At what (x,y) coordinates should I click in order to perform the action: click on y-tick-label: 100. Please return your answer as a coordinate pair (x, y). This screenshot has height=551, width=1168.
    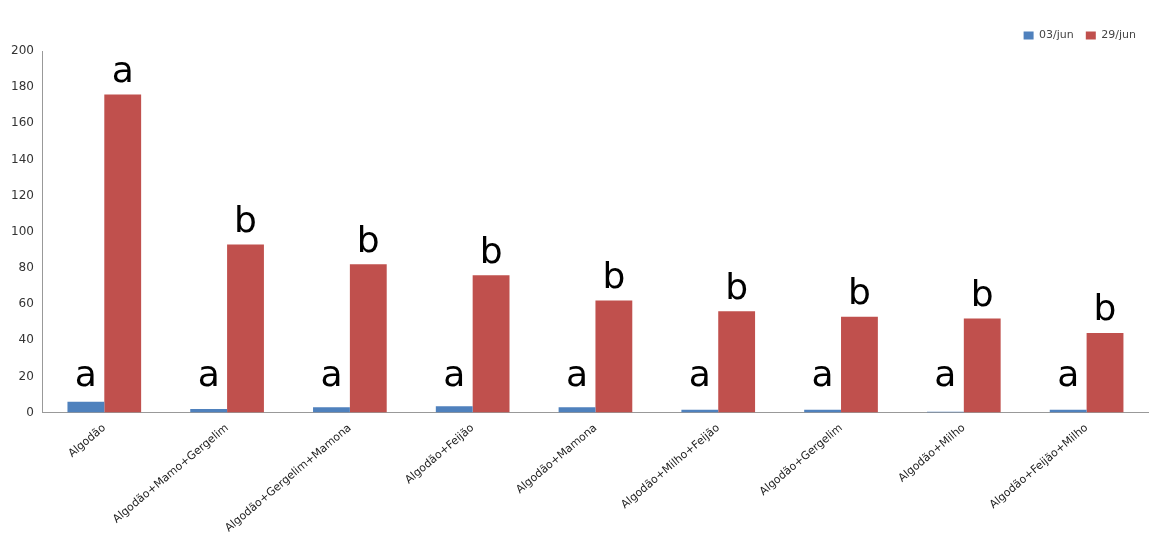
    Looking at the image, I should click on (22, 230).